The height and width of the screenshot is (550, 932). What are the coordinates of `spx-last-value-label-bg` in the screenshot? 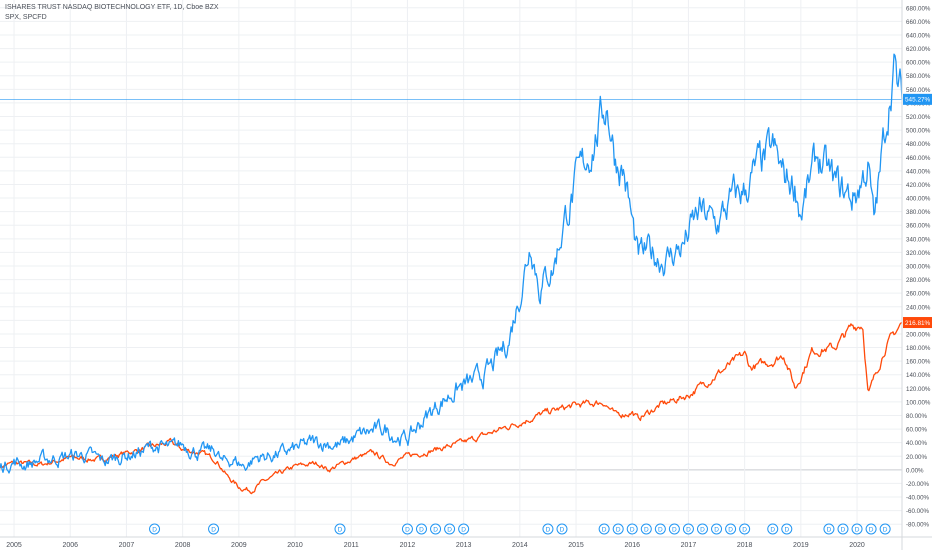 It's located at (917, 323).